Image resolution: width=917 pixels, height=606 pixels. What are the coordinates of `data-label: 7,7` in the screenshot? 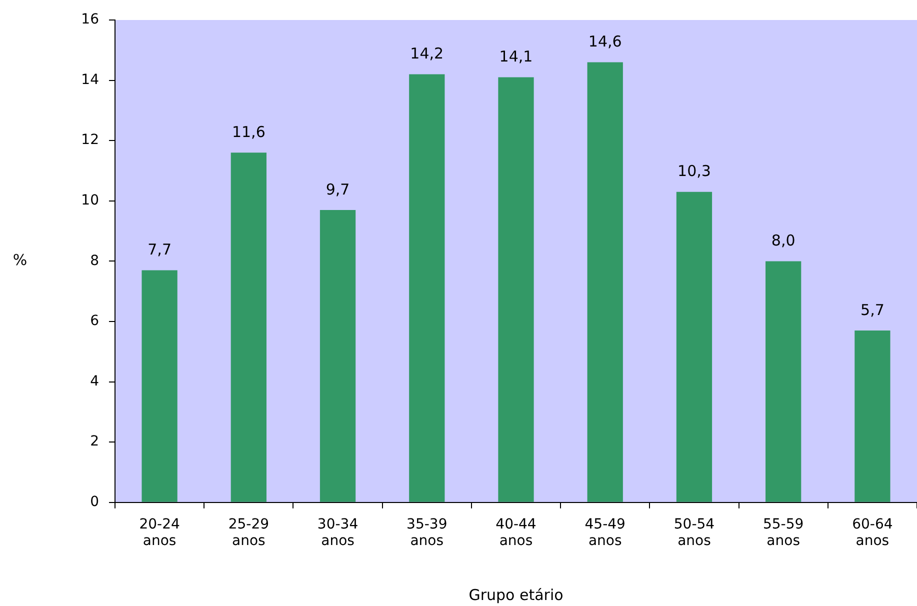 It's located at (160, 249).